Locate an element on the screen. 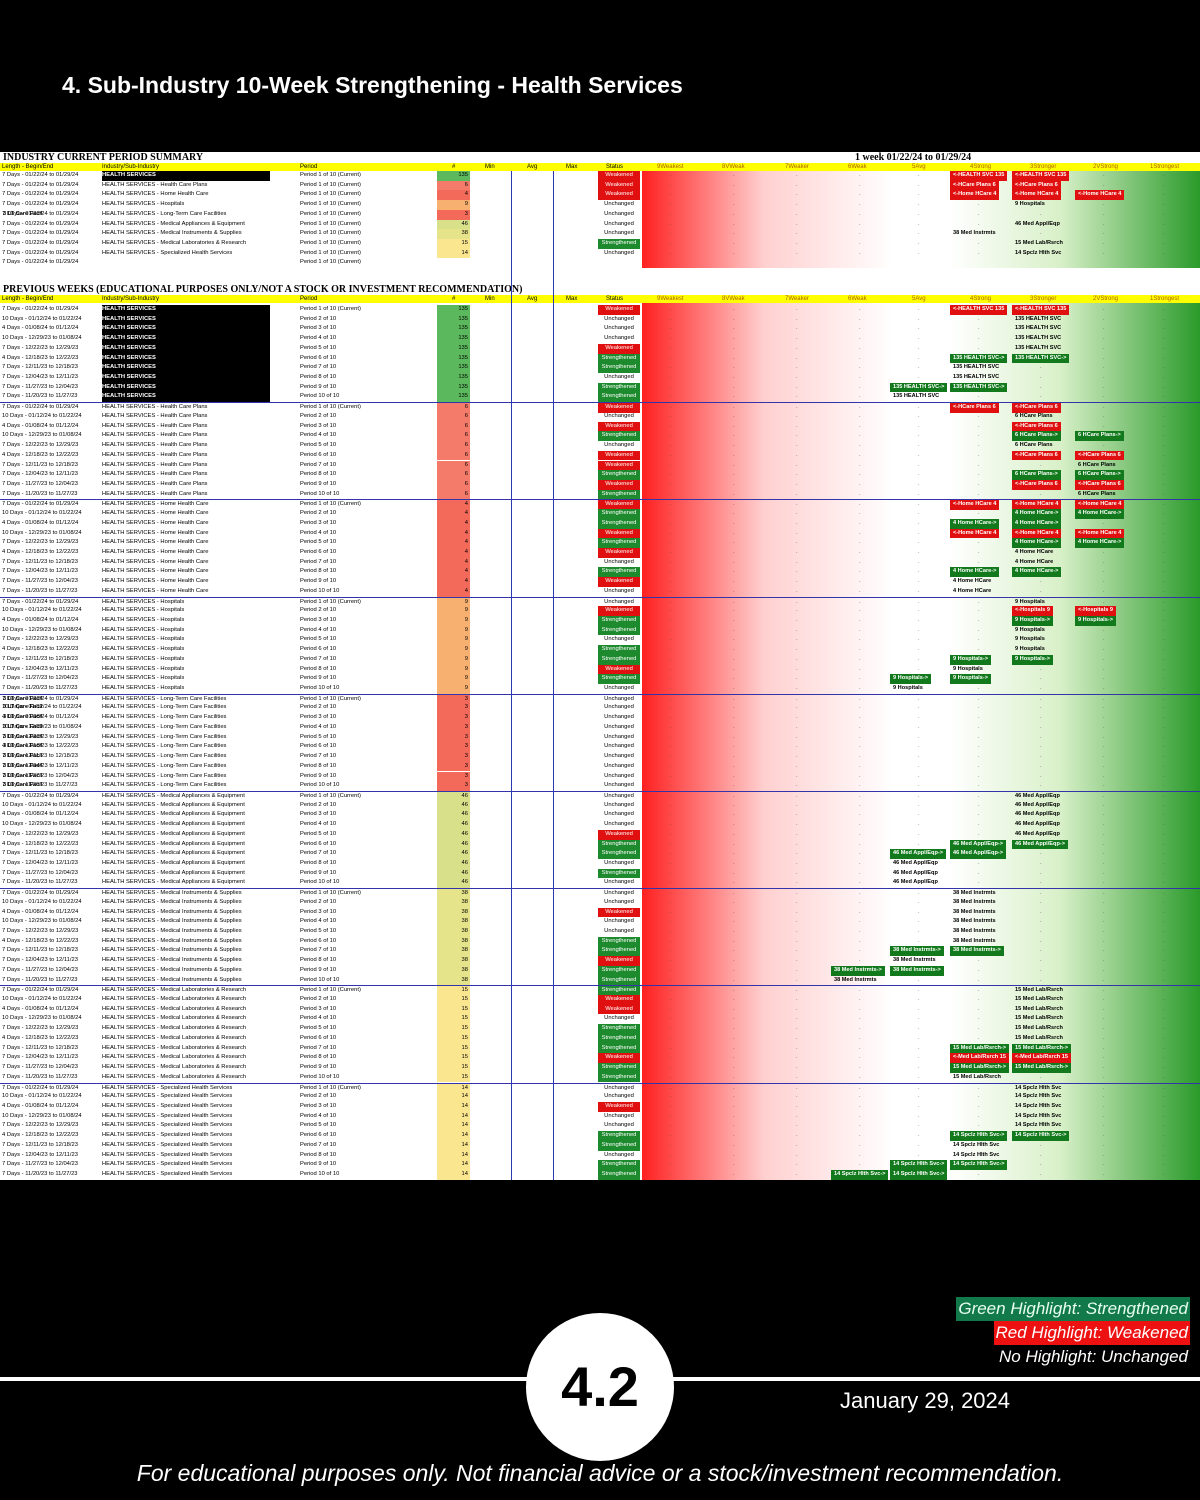  period-cell: Period 9 of 10 is located at coordinates (318, 483).